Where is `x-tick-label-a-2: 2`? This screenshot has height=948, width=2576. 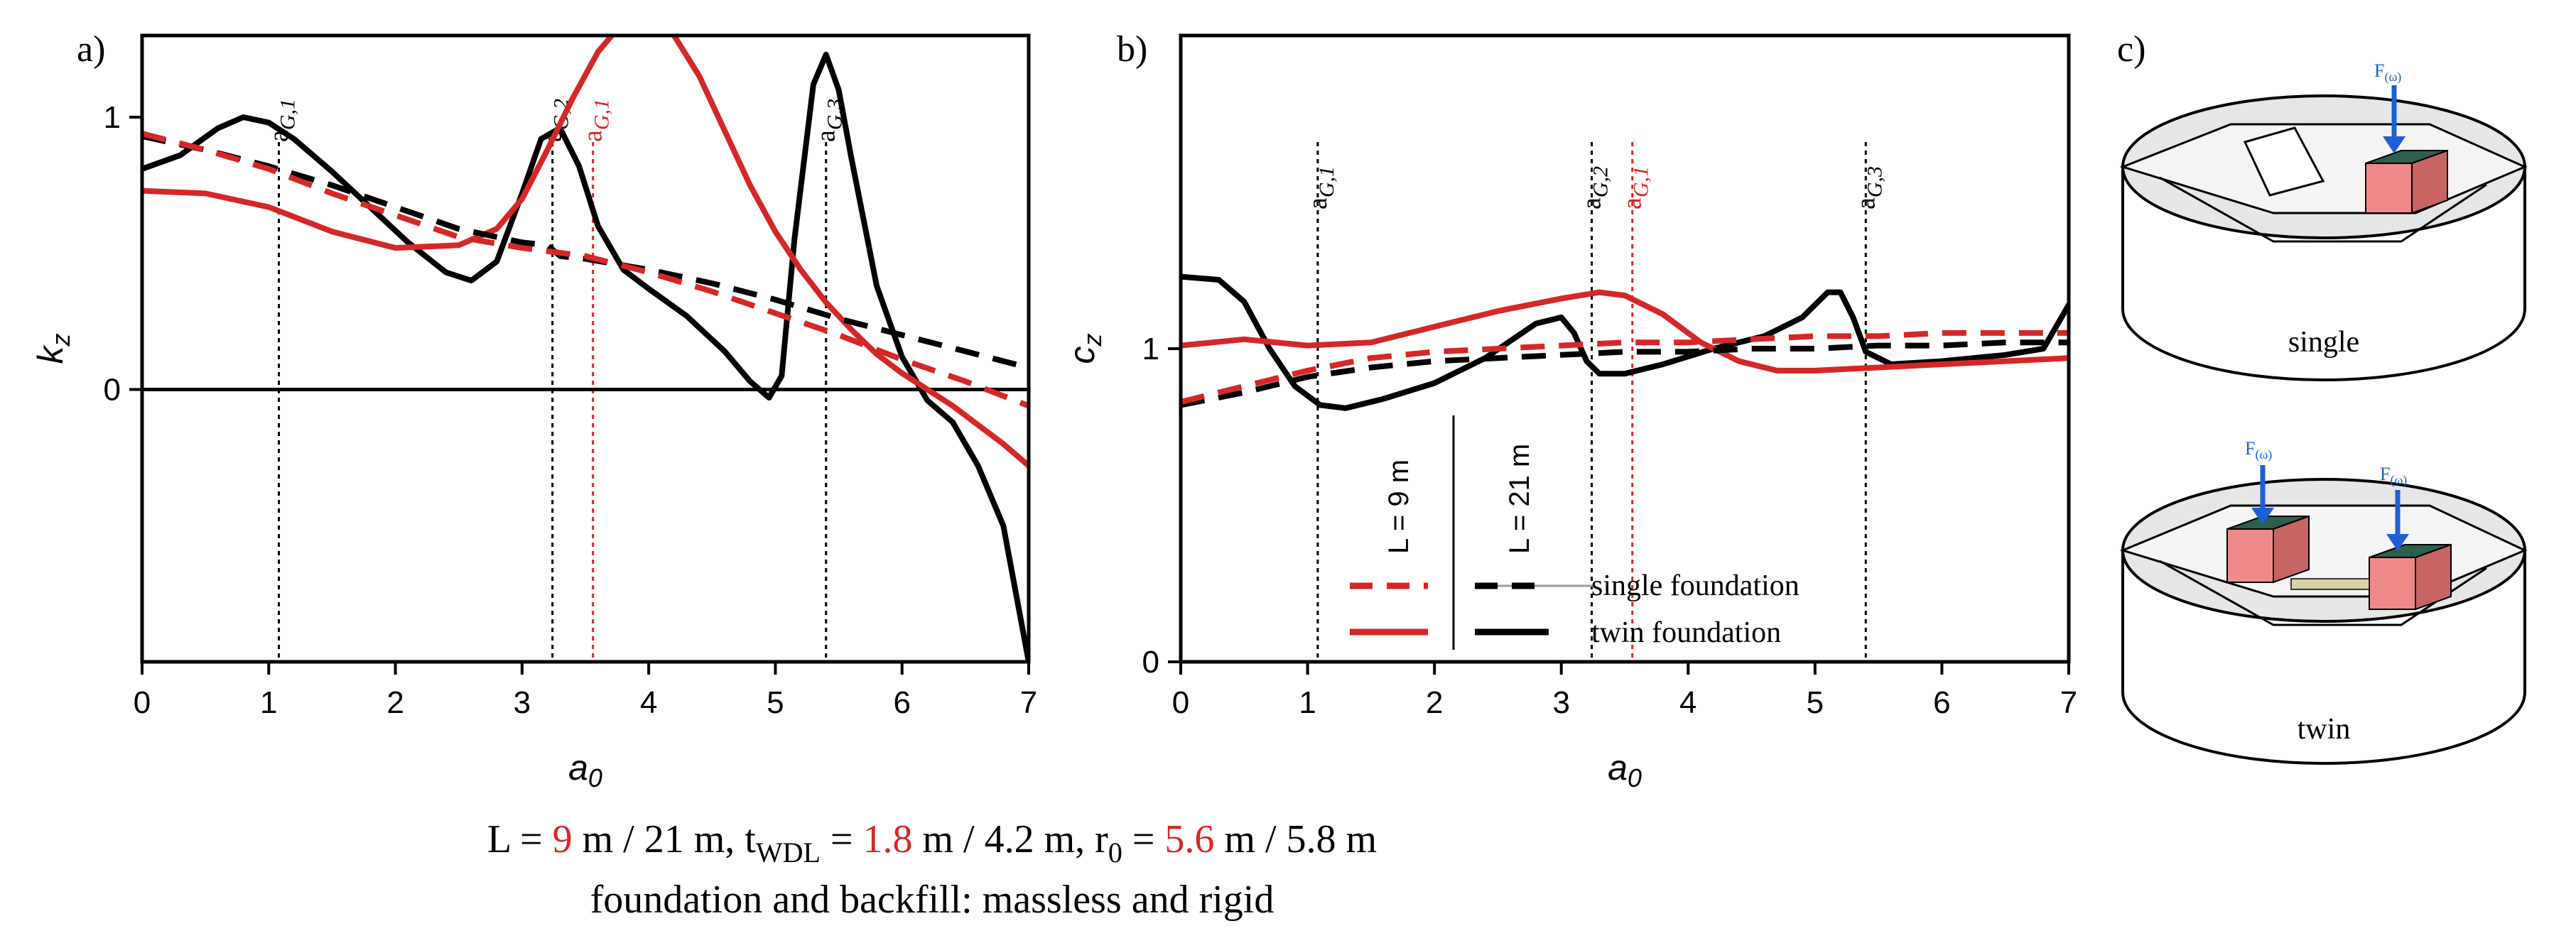
x-tick-label-a-2: 2 is located at coordinates (395, 702).